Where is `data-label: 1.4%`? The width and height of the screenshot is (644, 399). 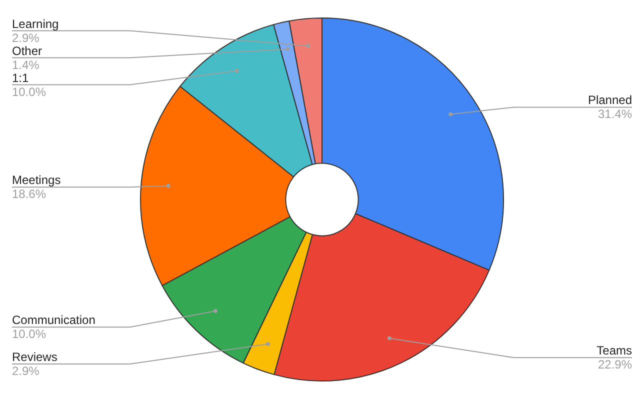 data-label: 1.4% is located at coordinates (26, 65).